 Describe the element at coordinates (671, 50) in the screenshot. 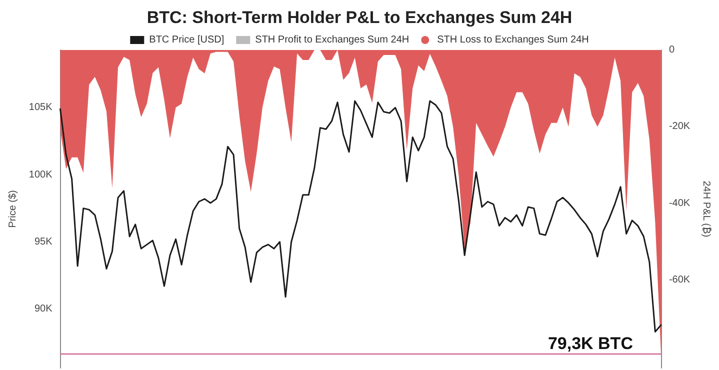

I see `y2-tick-label: 0` at that location.